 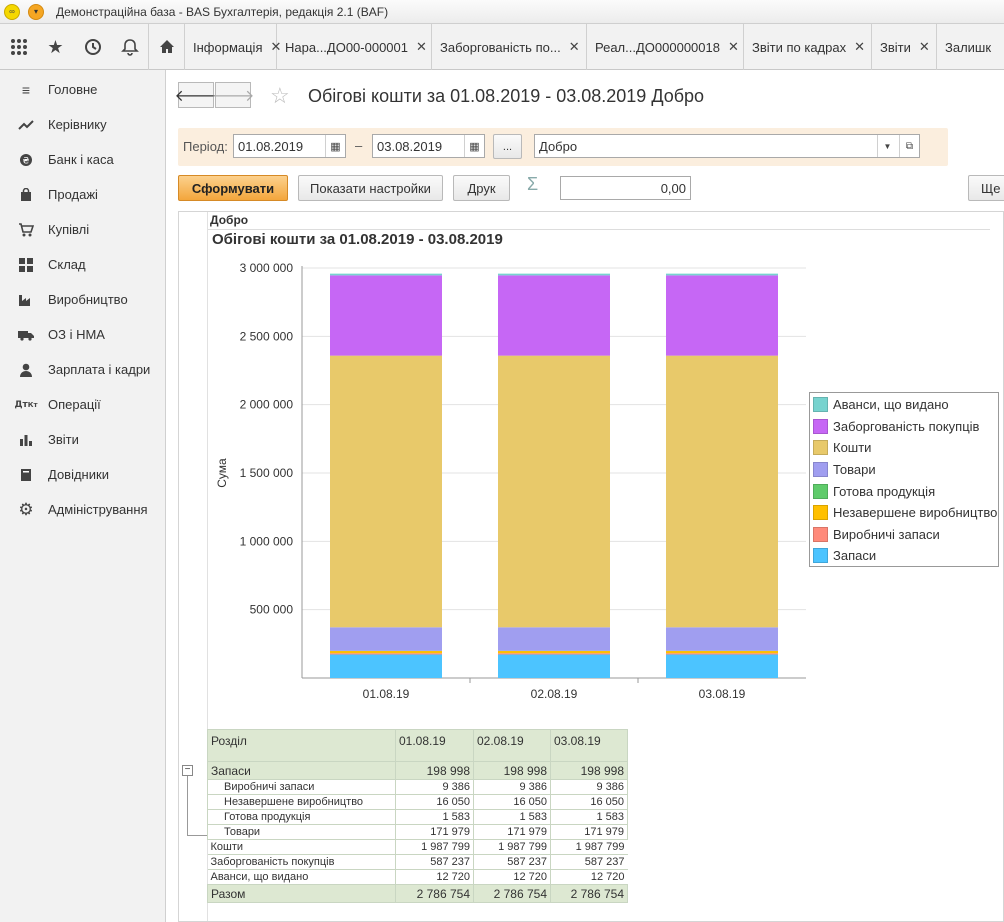 I want to click on sidebar-item-reports: Звіти, so click(x=82, y=439).